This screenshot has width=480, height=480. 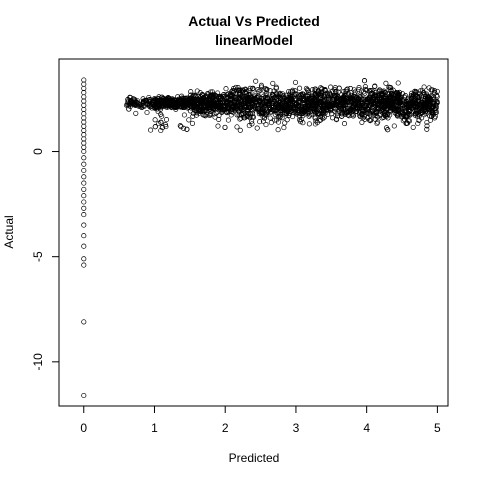 I want to click on x-tick-label: 1, so click(x=154, y=428).